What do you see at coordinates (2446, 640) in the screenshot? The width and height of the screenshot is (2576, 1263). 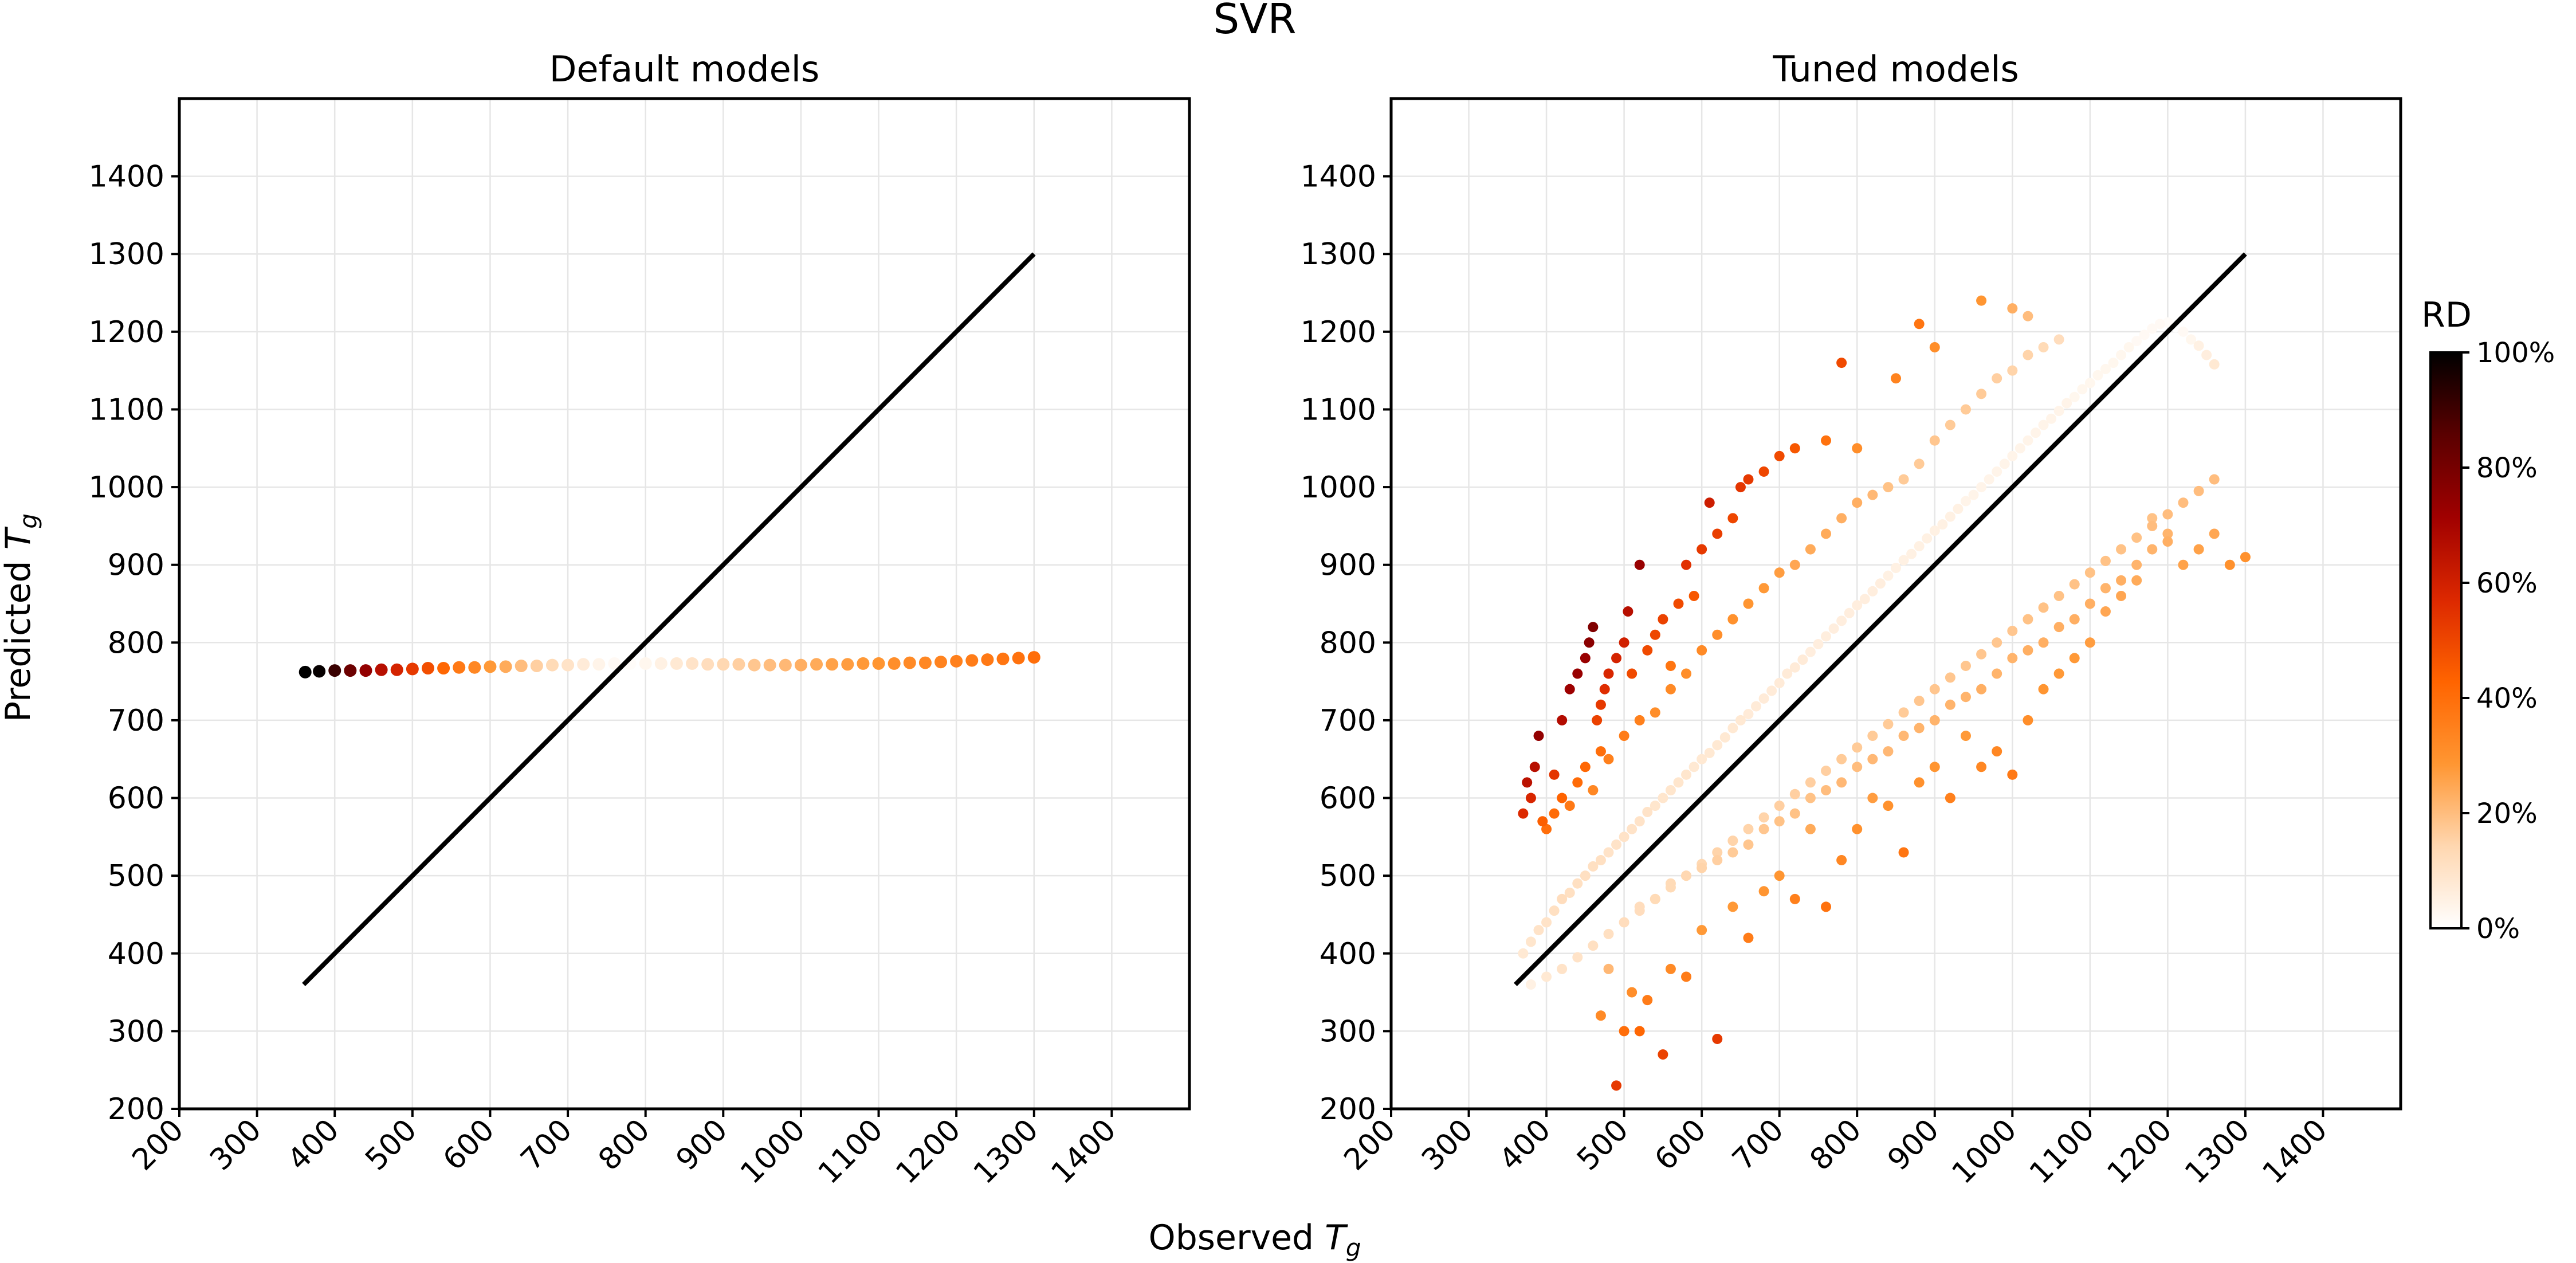 I see `colorbar-bar` at bounding box center [2446, 640].